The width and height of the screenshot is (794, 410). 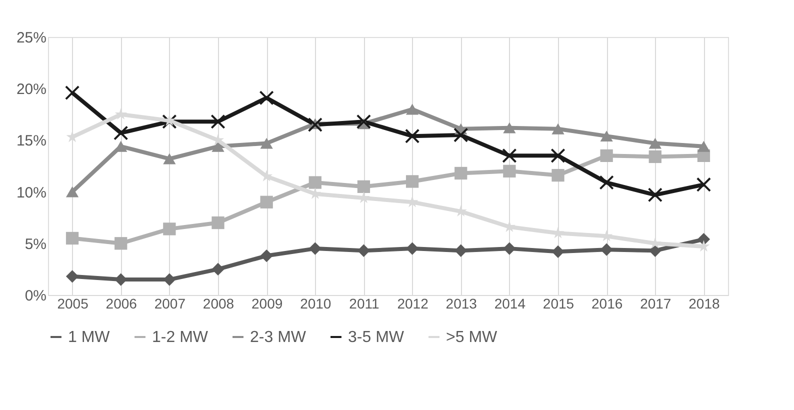 What do you see at coordinates (170, 304) in the screenshot?
I see `x-tick-label: 2007` at bounding box center [170, 304].